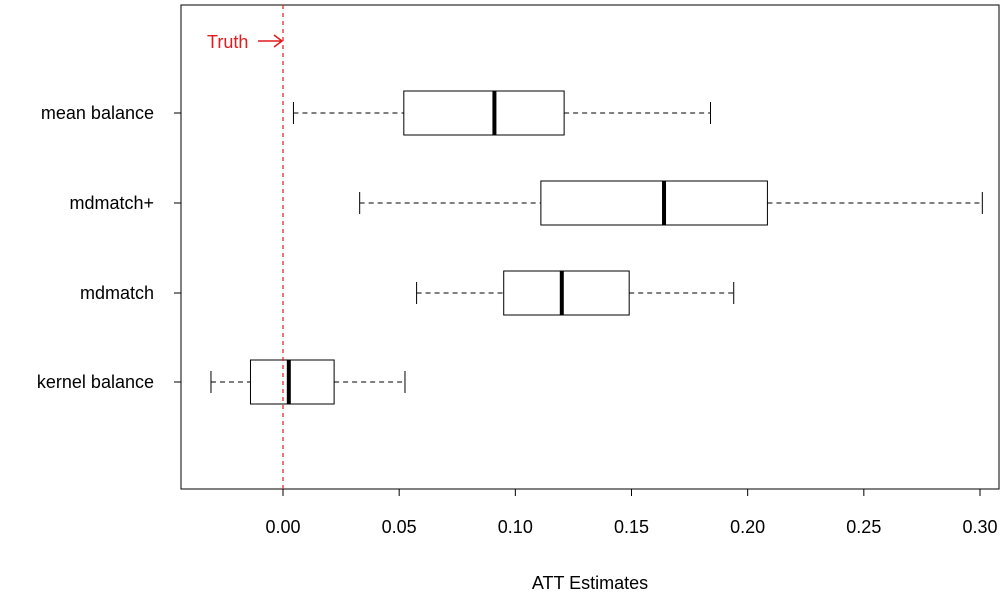 This screenshot has height=595, width=1005. I want to click on x-tick-label: 0.10, so click(515, 527).